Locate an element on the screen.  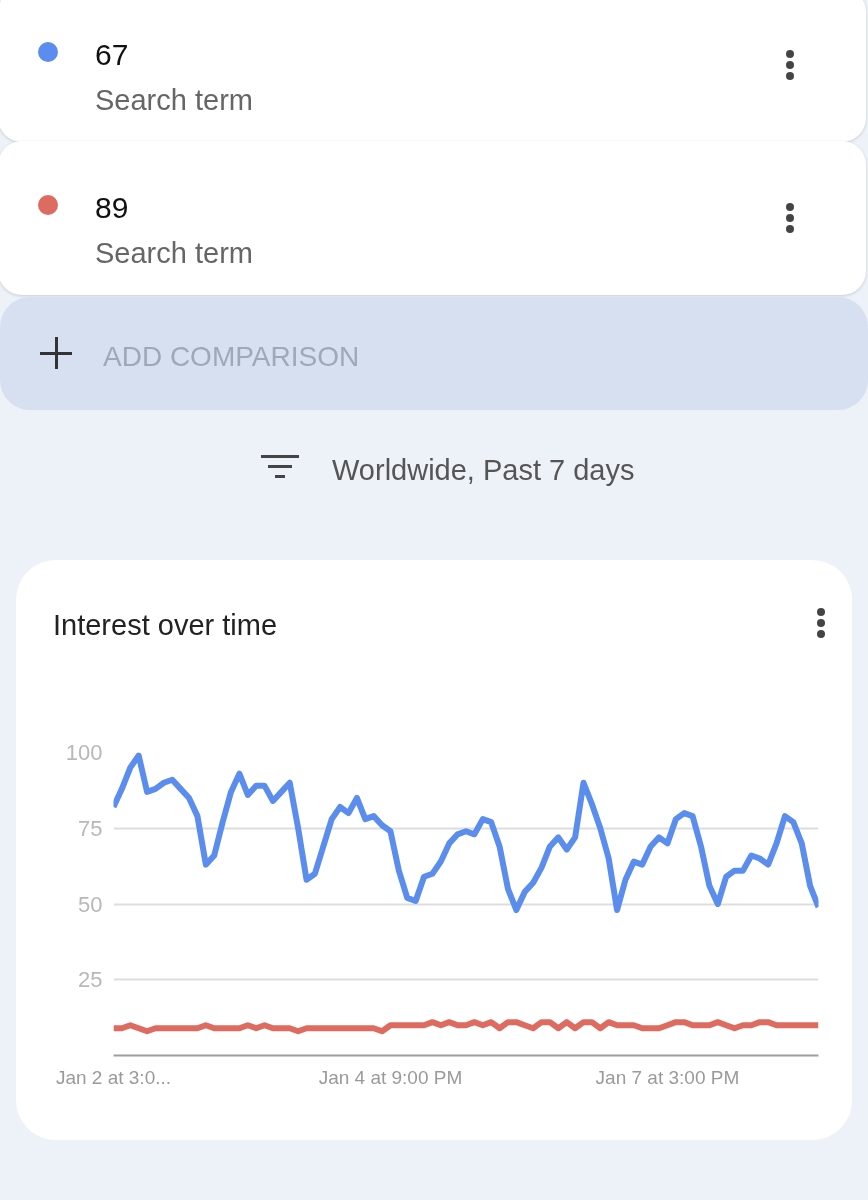
y-tick-label: 75 is located at coordinates (90, 828).